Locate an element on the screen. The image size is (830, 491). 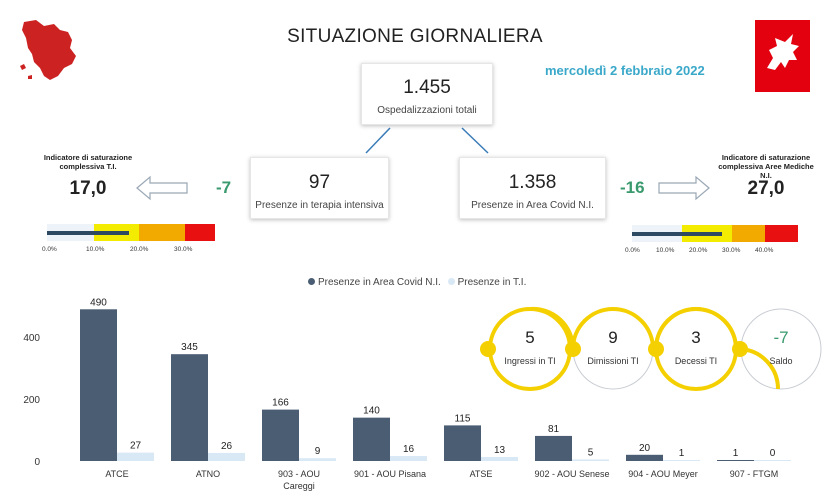
category-label-5: 902 - AOU Senese is located at coordinates (571, 474).